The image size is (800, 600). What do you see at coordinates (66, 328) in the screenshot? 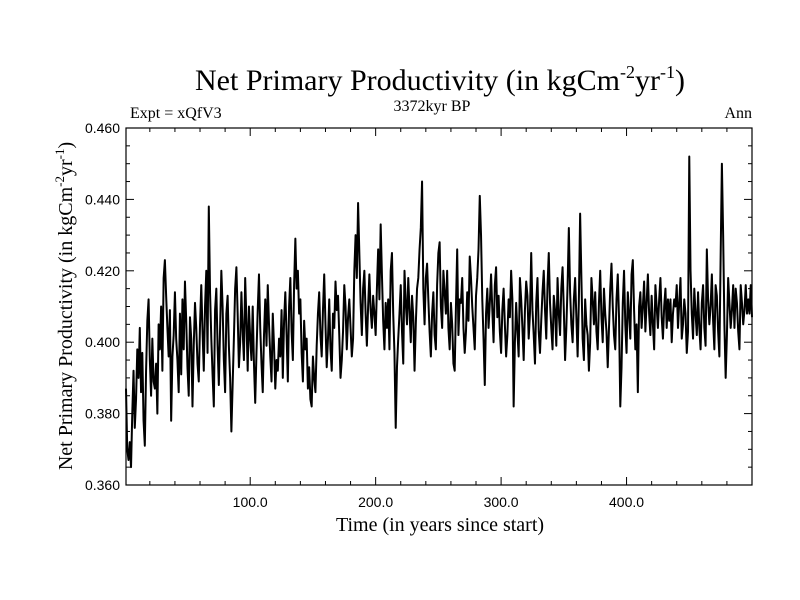
I see `y-axis-label-main: Net Primary Productivity (in kgCm` at bounding box center [66, 328].